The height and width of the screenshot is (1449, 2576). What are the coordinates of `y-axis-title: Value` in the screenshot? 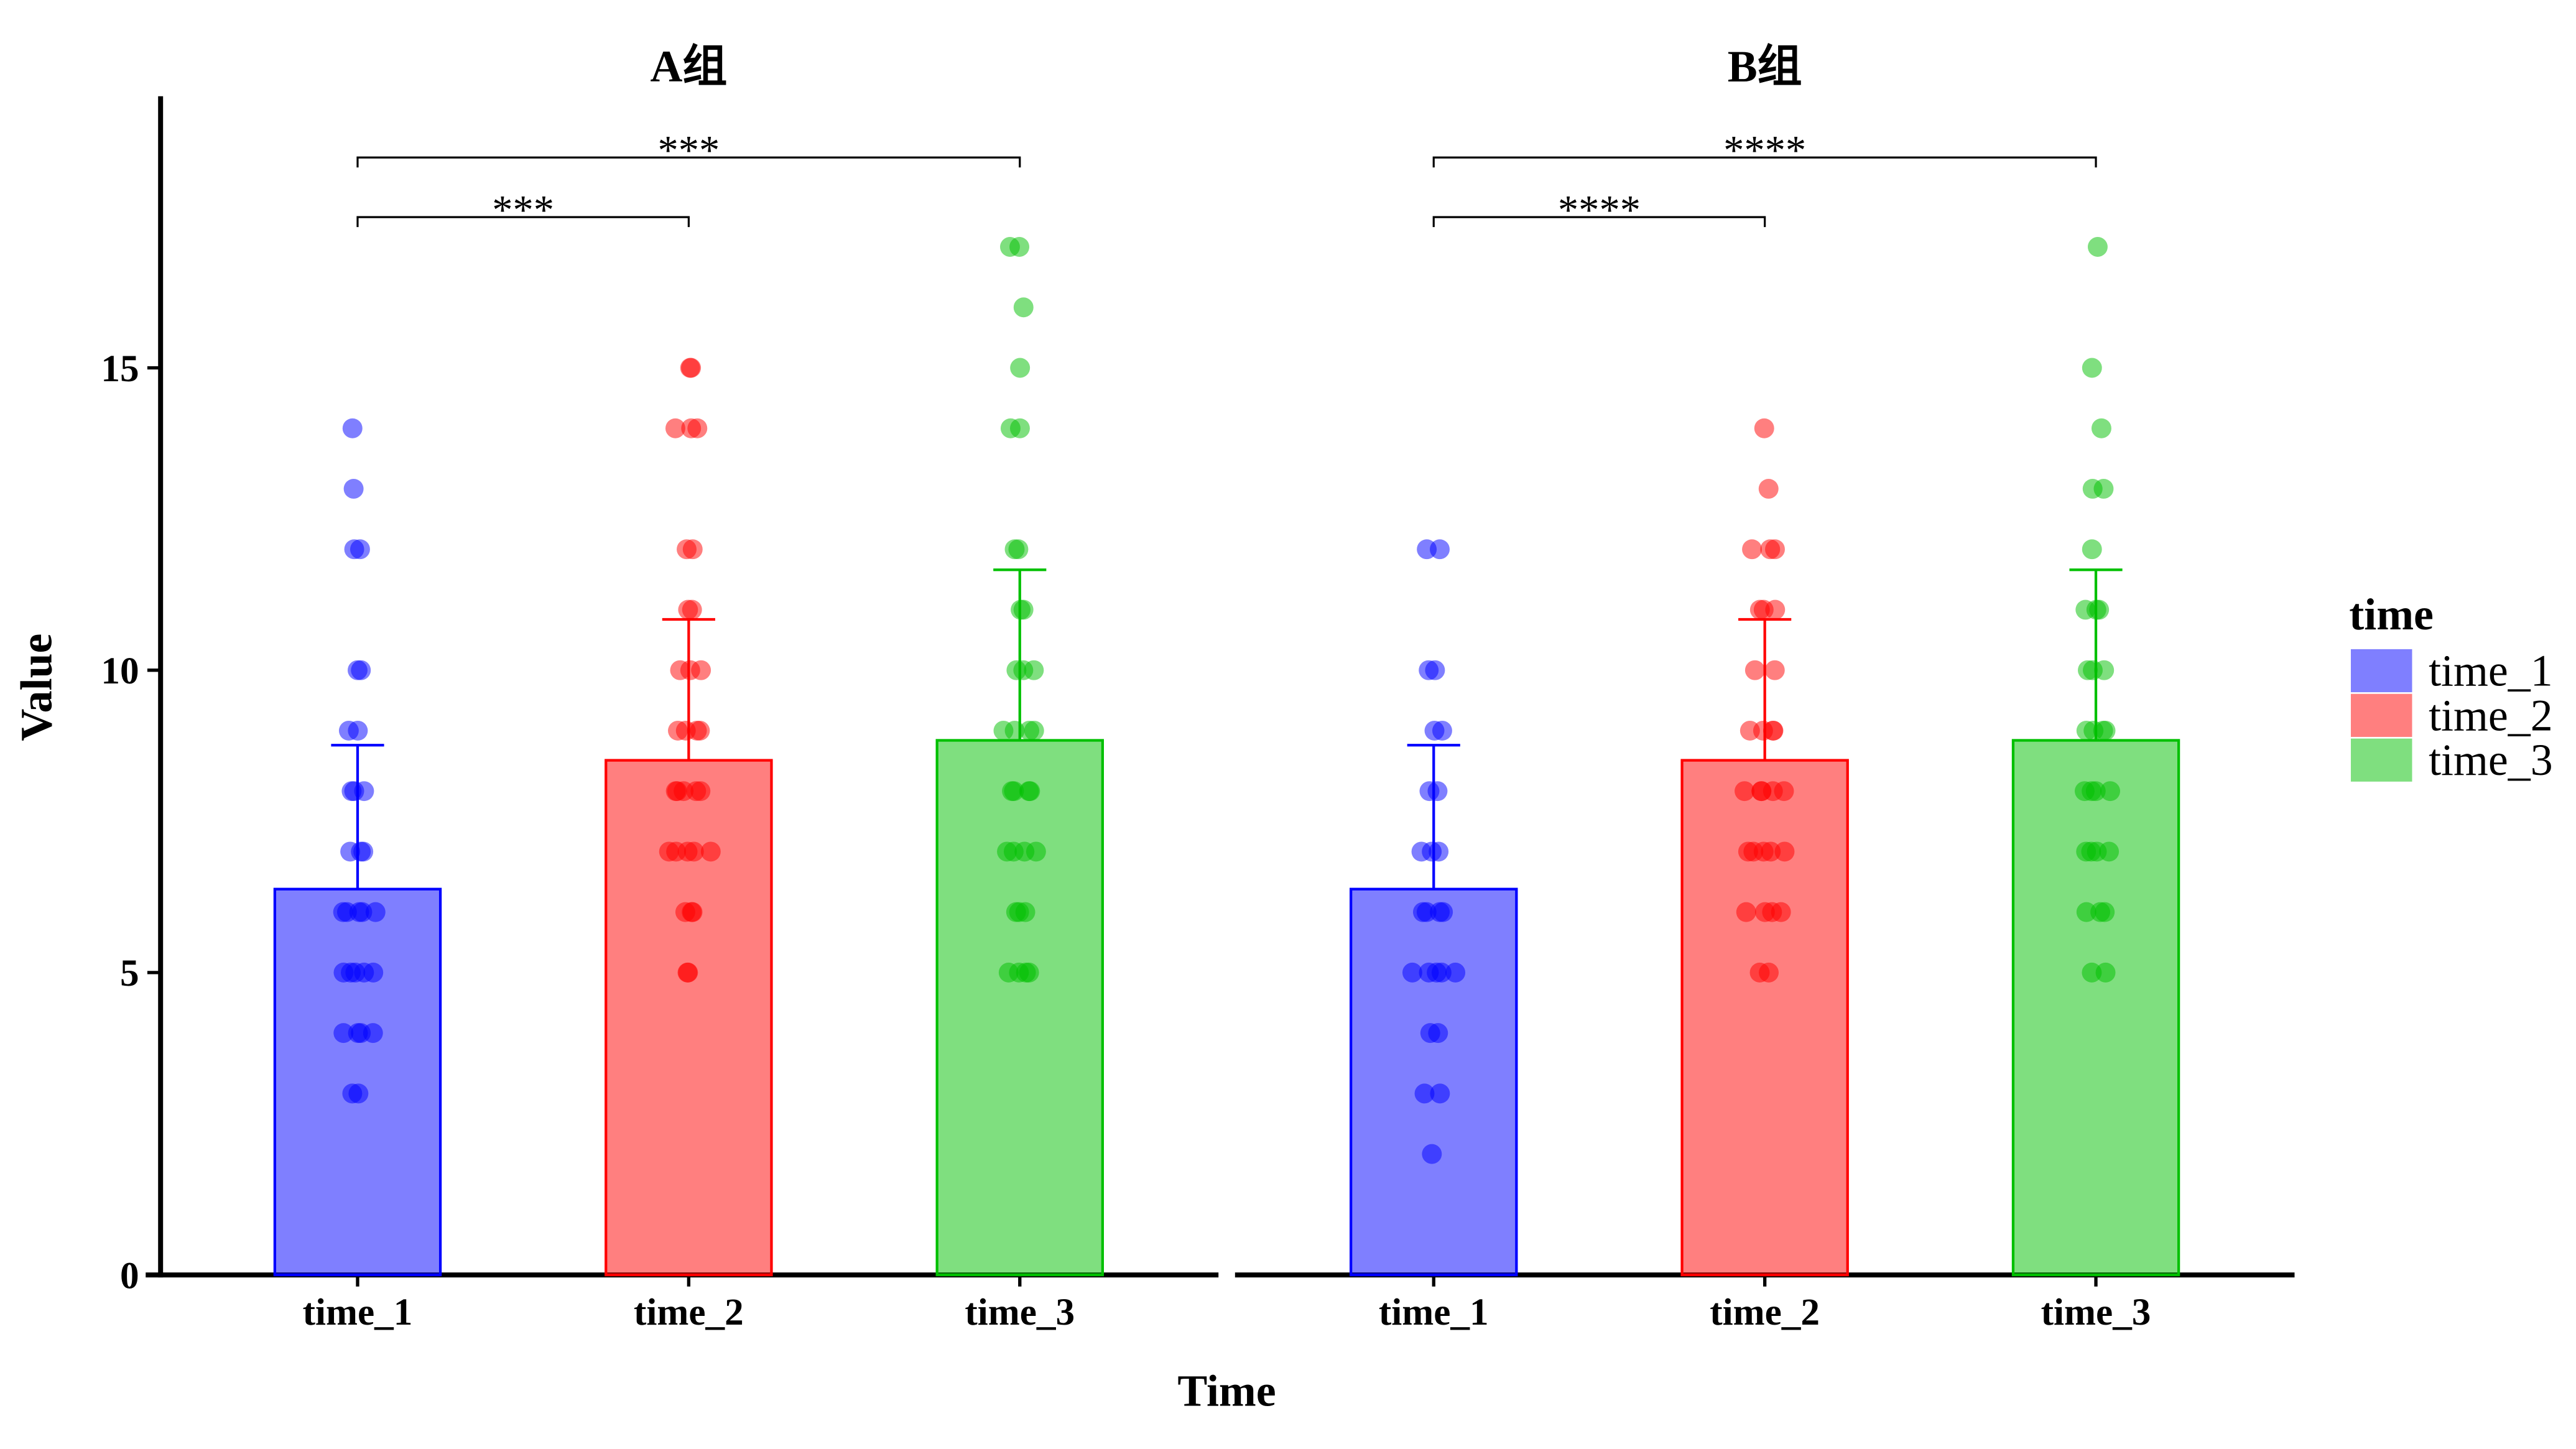 It's located at (37, 687).